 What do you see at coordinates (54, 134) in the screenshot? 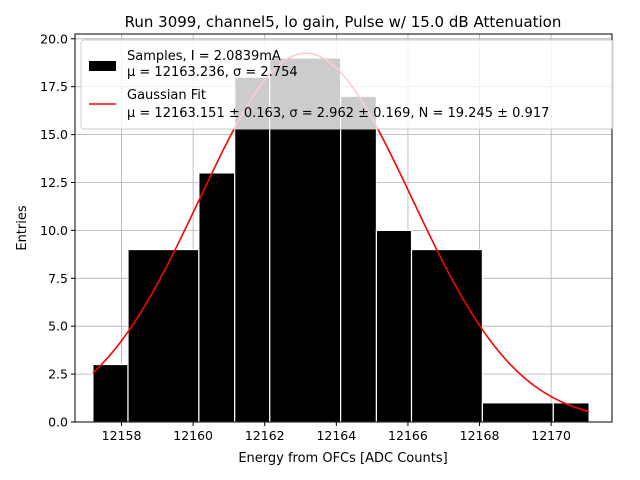
I see `y-tick-label-6: 15.0` at bounding box center [54, 134].